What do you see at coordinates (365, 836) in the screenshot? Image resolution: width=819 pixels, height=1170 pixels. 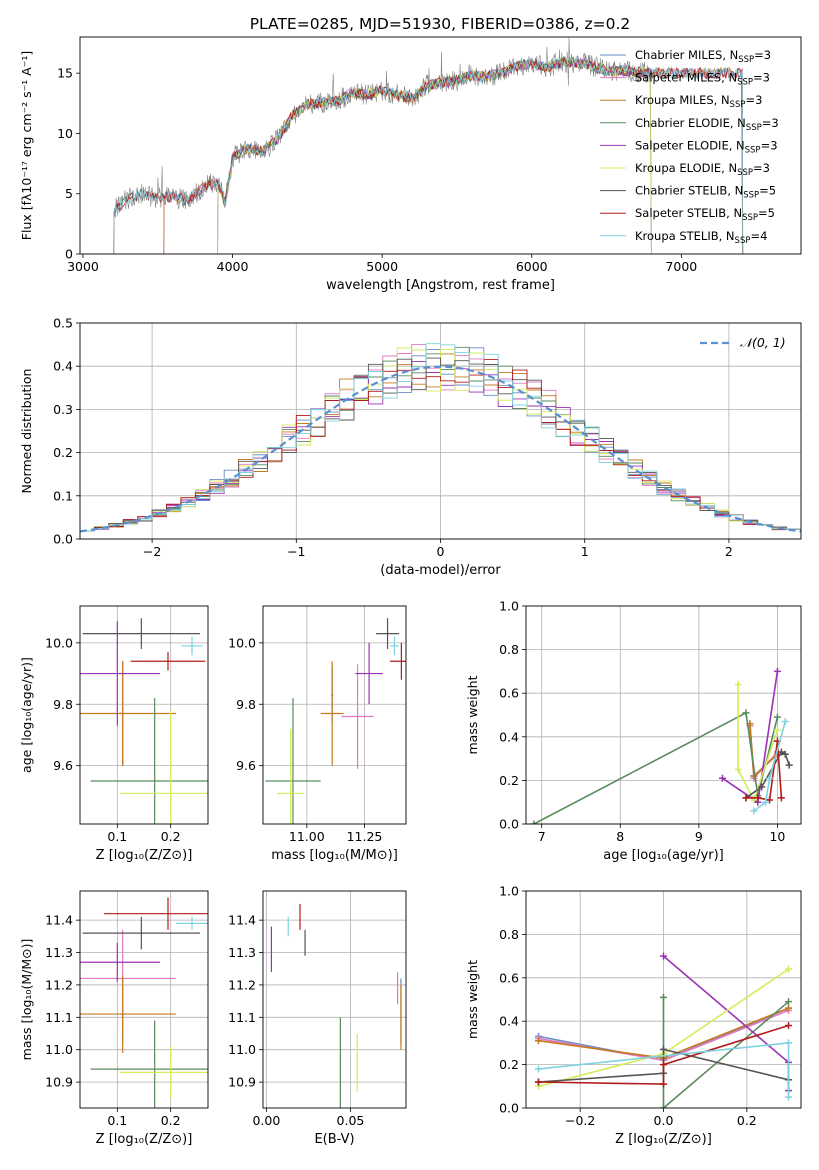 I see `x-tick-label: 11.25` at bounding box center [365, 836].